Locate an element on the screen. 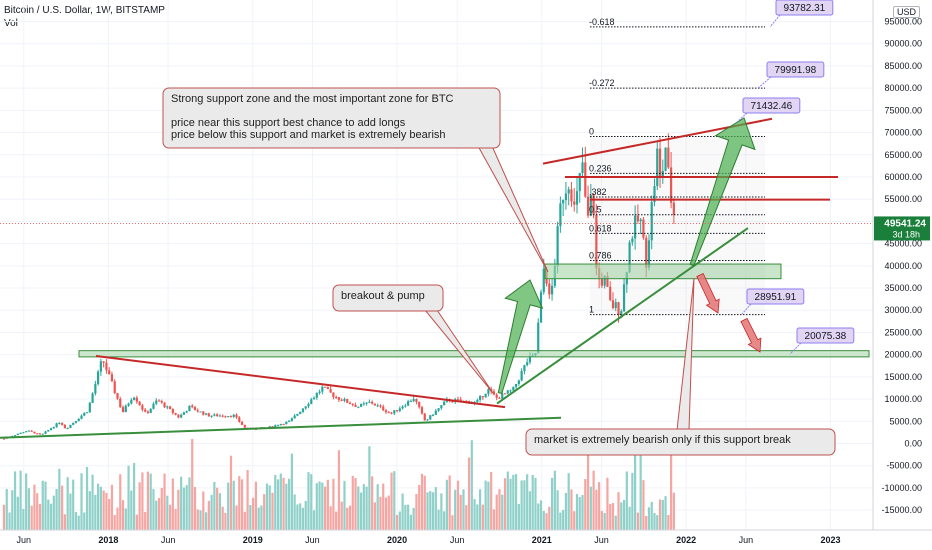 This screenshot has width=932, height=550. currency-button: USD is located at coordinates (906, 12).